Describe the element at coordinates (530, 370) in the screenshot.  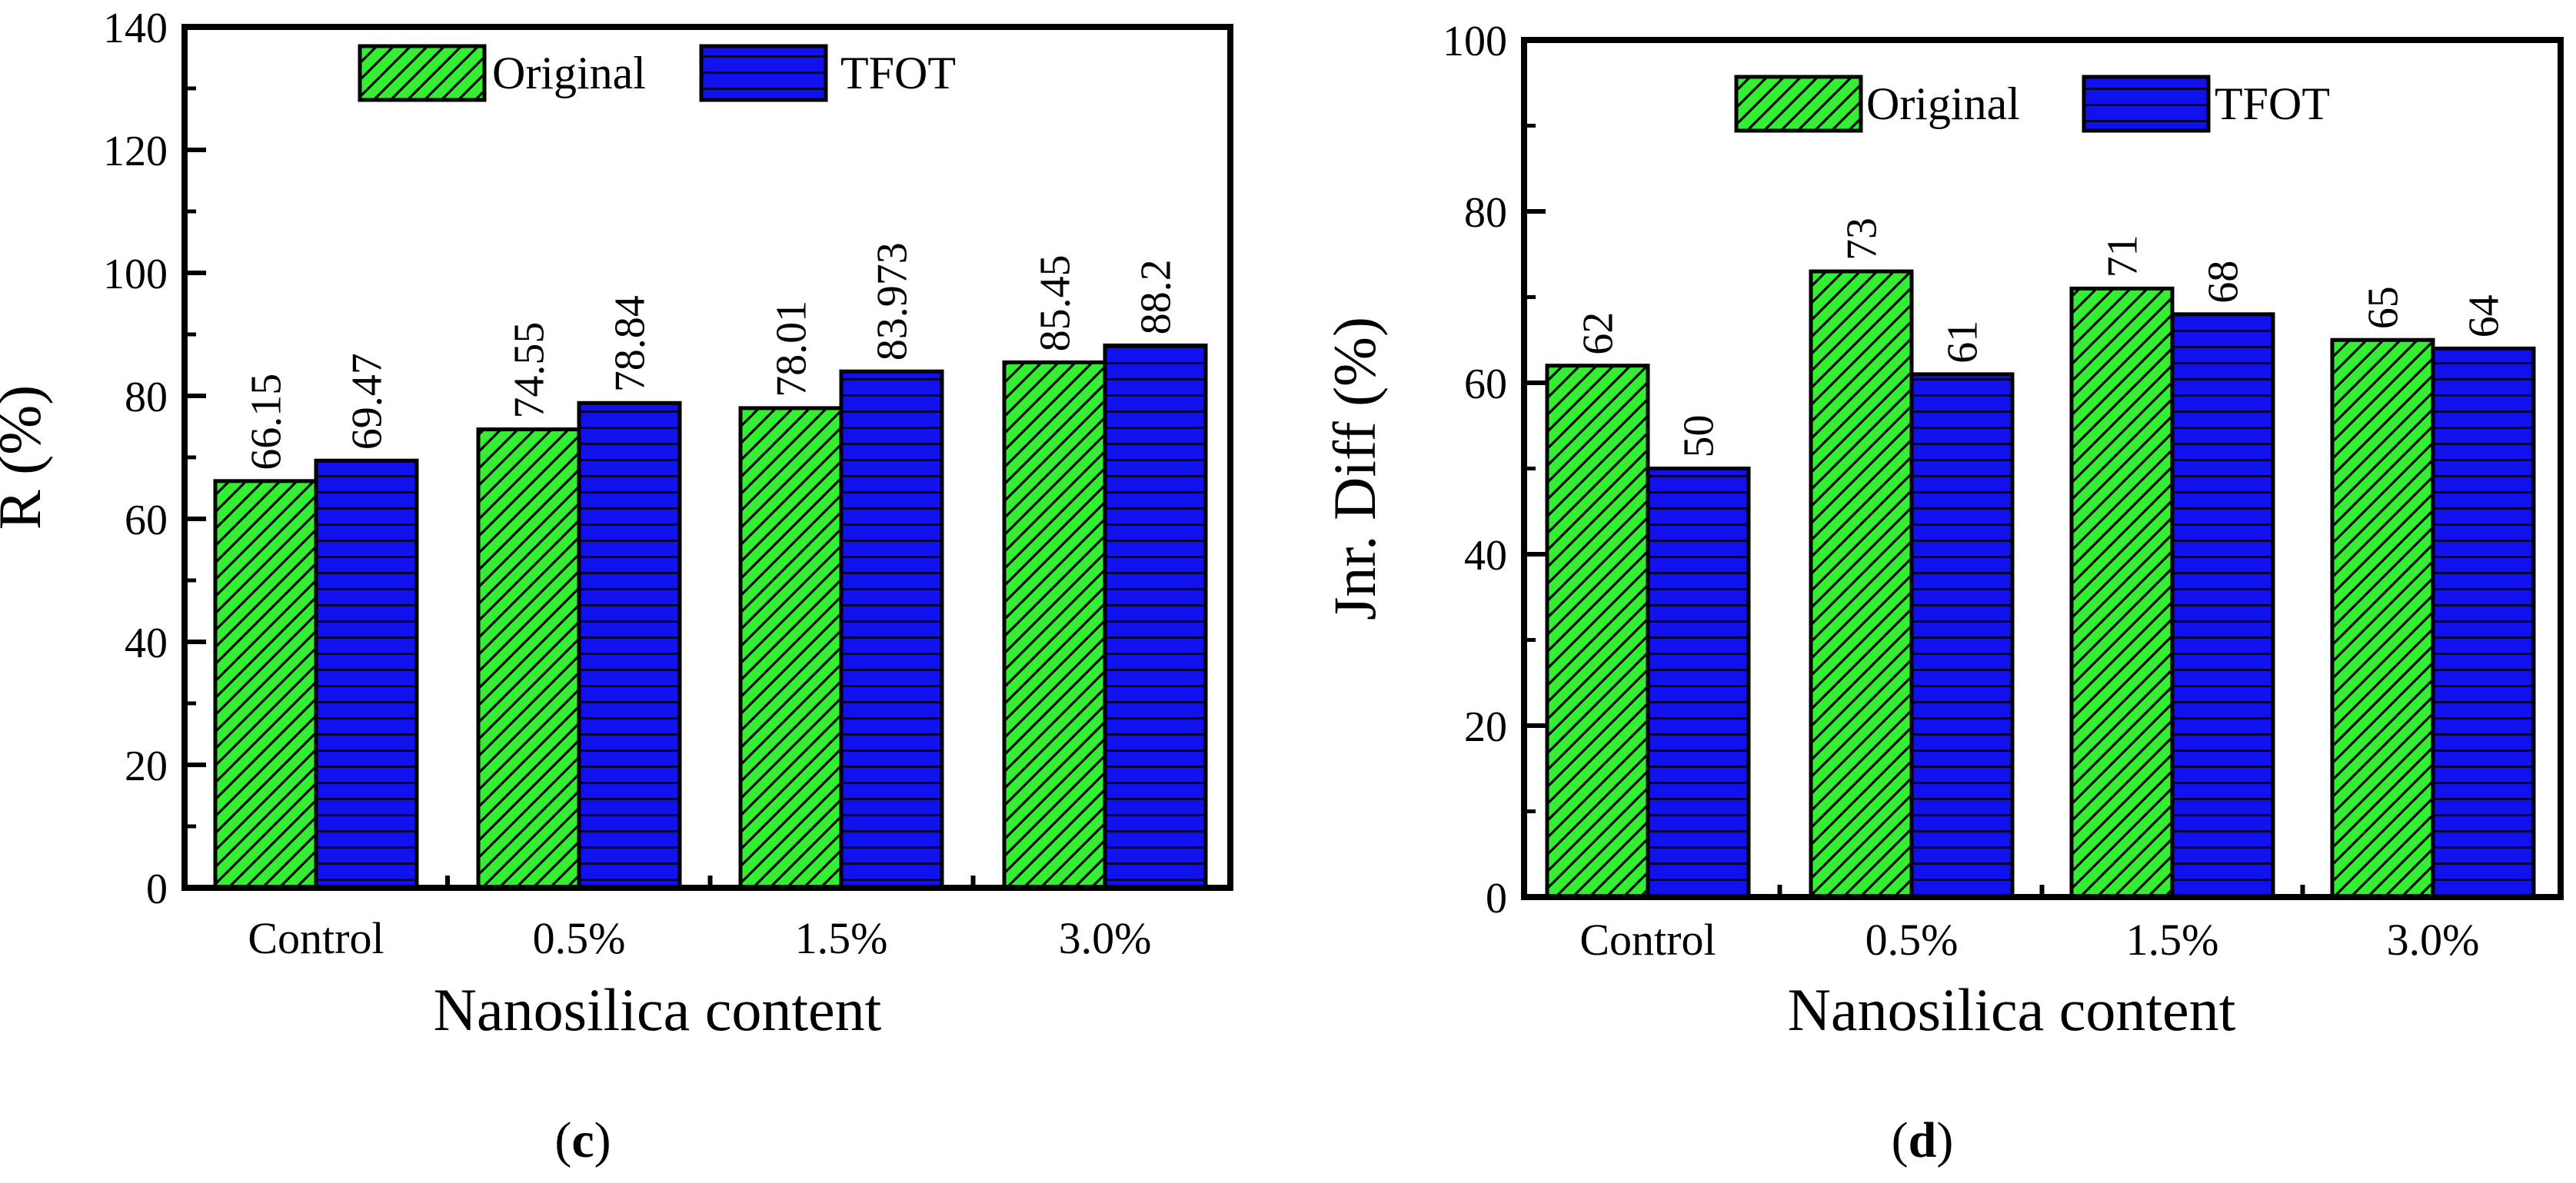
I see `data-label-original-1: 74.55` at that location.